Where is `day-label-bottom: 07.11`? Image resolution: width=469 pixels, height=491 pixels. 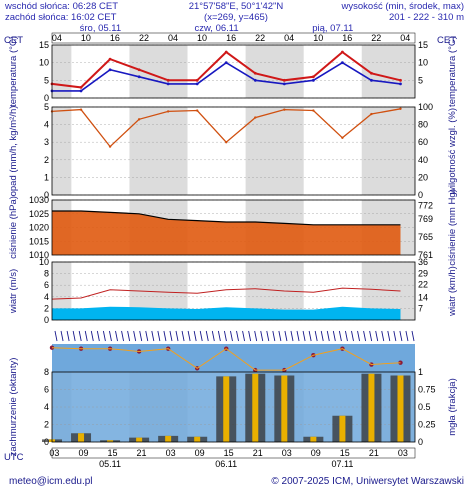
day-label-bottom: 07.11 is located at coordinates (342, 464).